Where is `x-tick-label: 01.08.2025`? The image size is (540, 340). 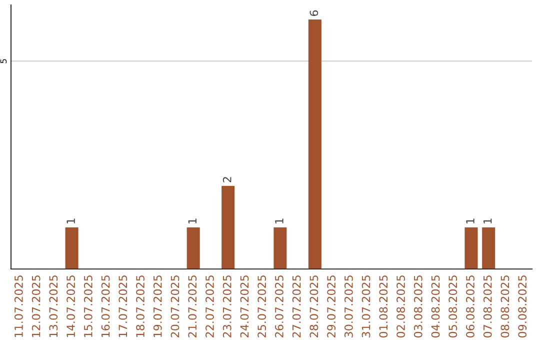 x-tick-label: 01.08.2025 is located at coordinates (383, 307).